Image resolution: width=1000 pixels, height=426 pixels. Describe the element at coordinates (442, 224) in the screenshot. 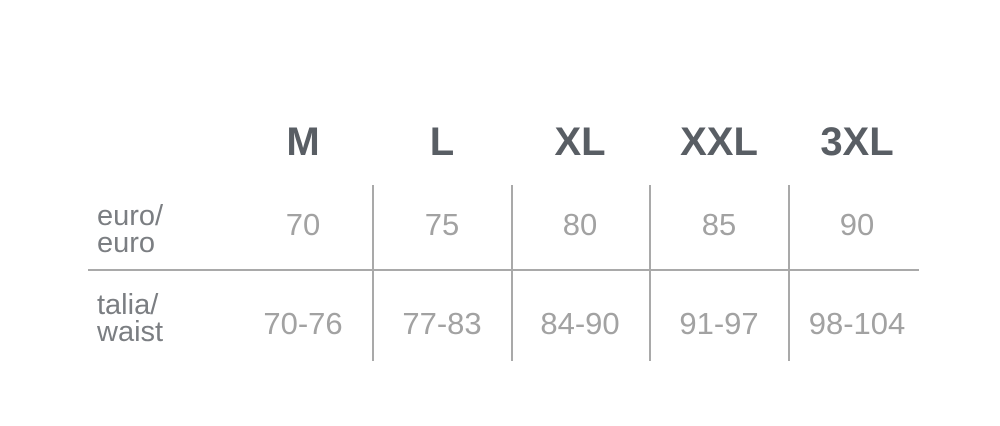

I see `table-cell: 75` at that location.